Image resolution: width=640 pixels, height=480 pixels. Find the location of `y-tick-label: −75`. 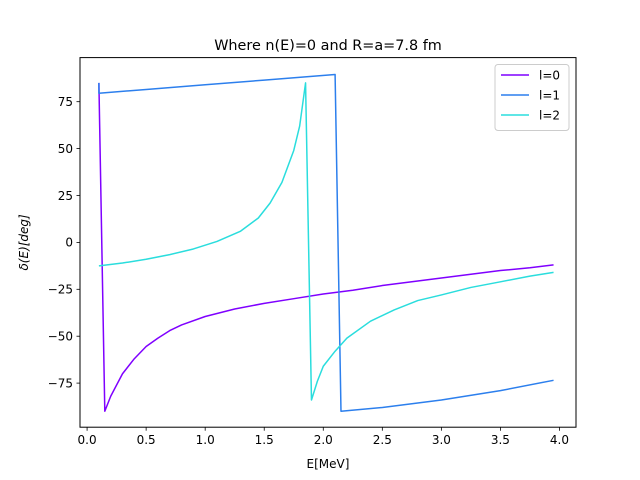

y-tick-label: −75 is located at coordinates (60, 383).